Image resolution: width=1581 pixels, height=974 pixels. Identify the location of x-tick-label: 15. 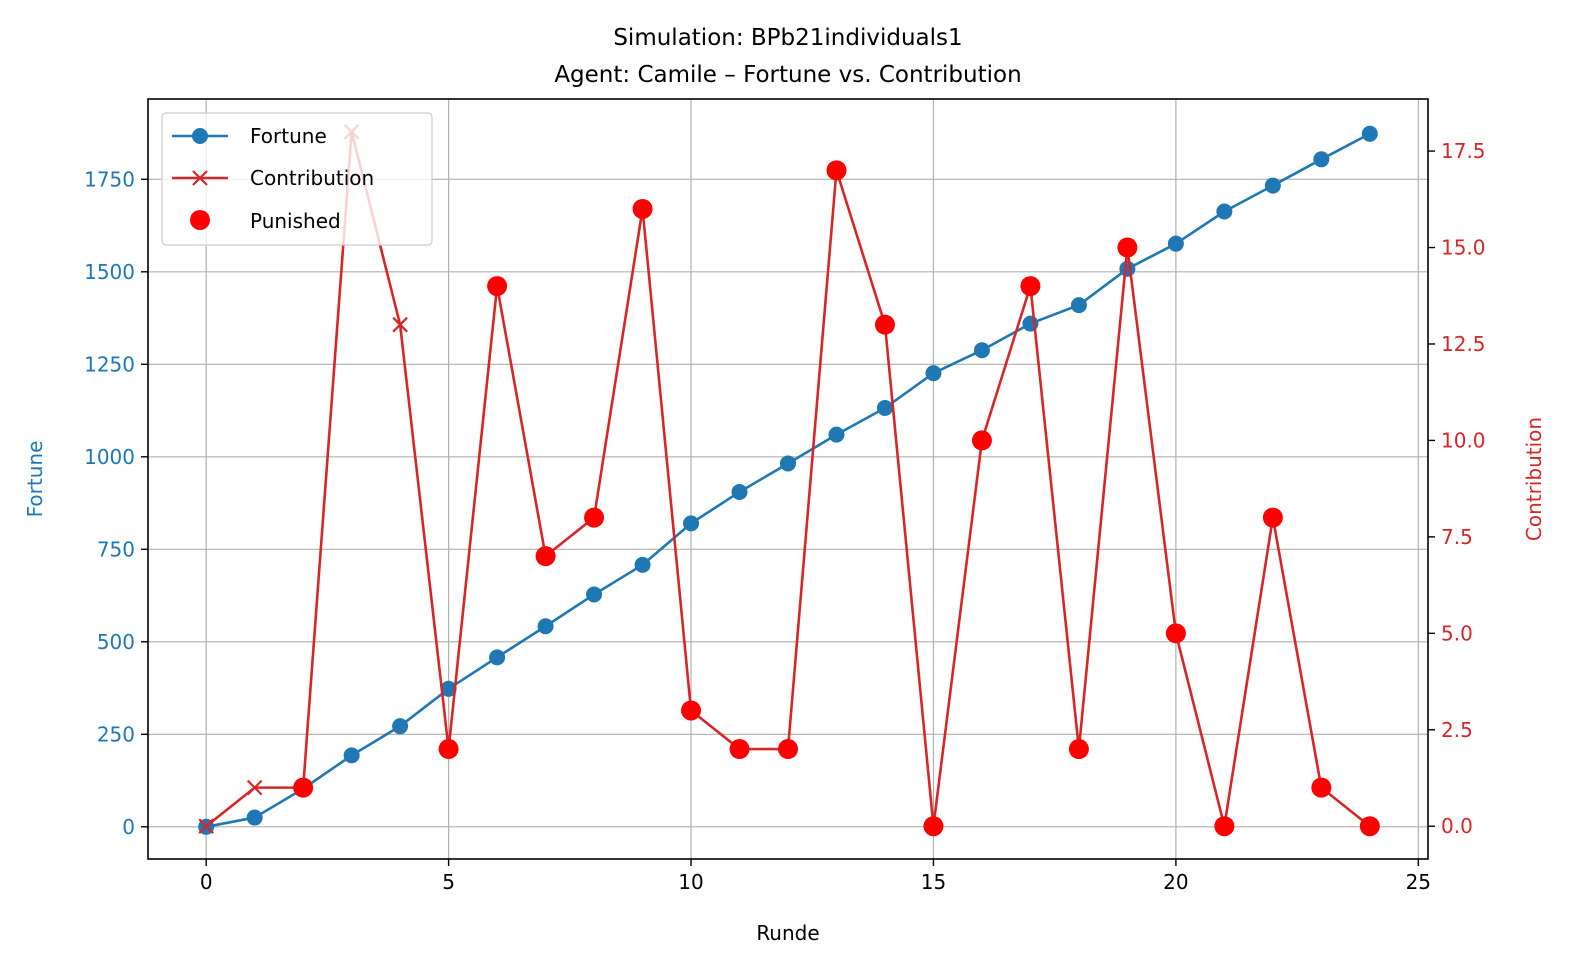
(933, 882).